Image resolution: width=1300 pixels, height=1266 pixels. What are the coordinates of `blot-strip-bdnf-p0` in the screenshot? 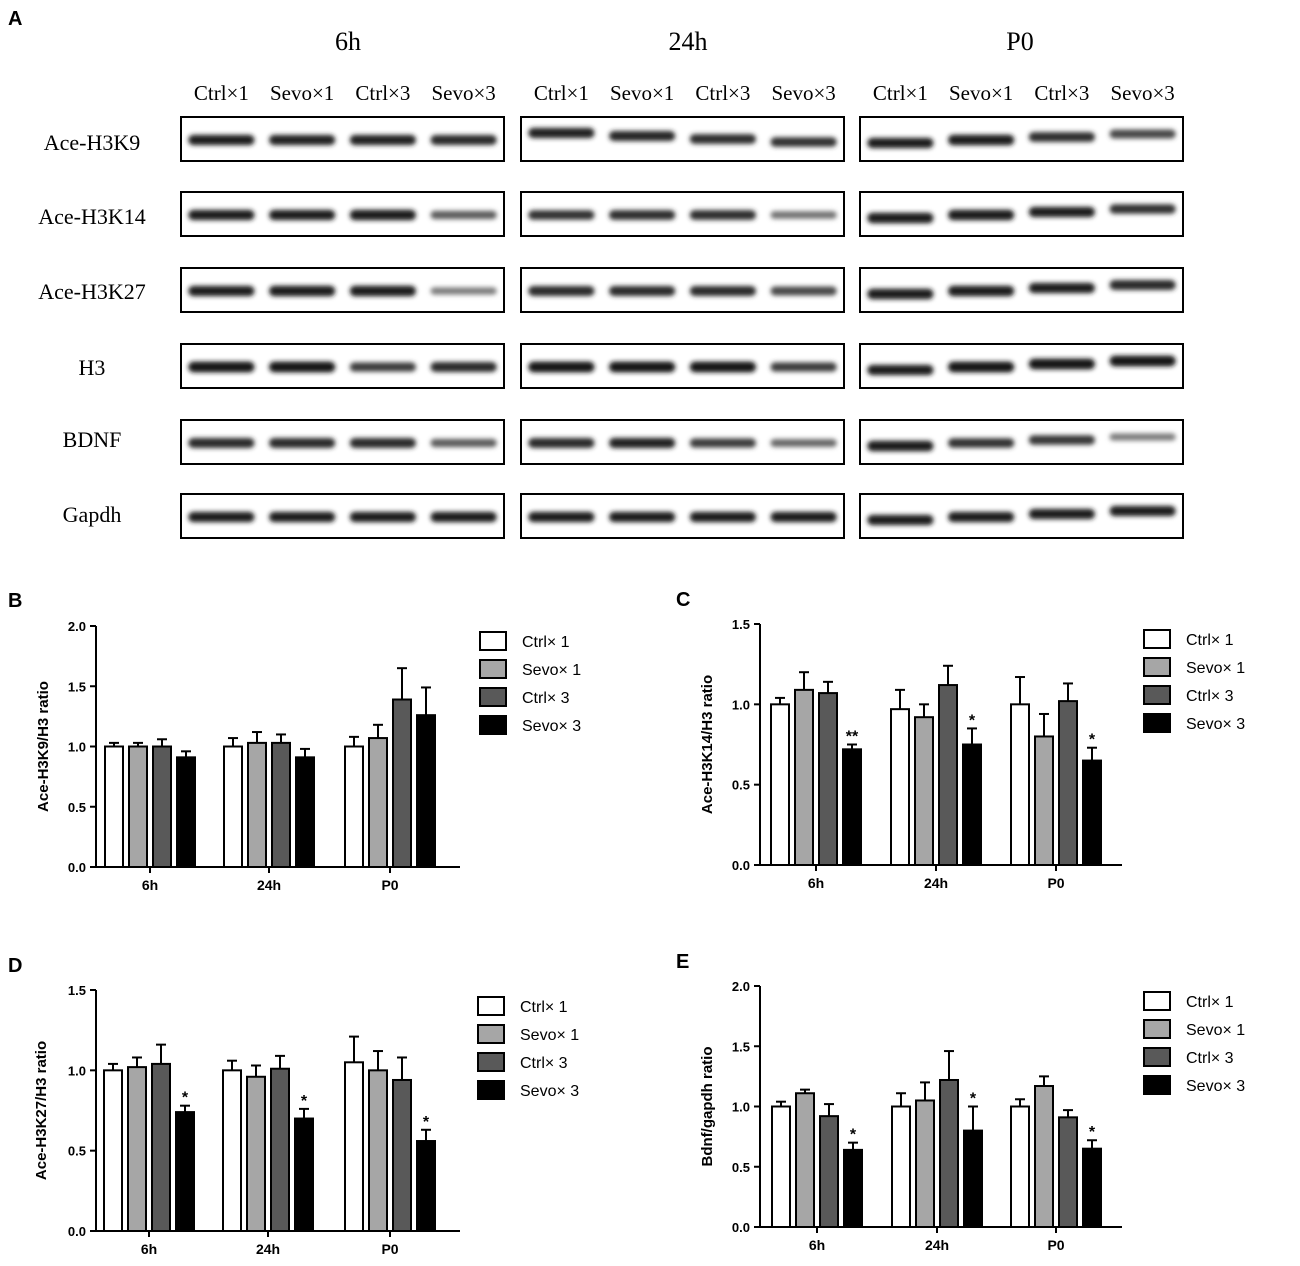 It's located at (1021, 442).